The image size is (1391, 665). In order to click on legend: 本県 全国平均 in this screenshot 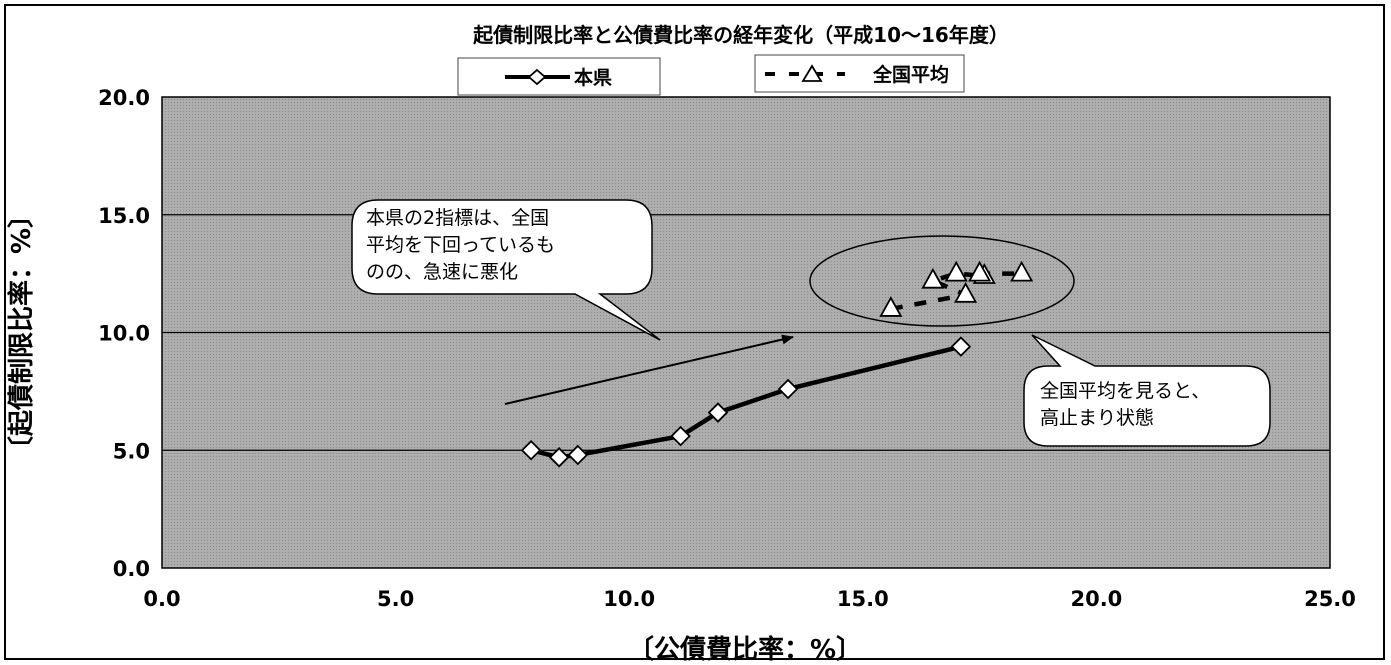, I will do `click(711, 75)`.